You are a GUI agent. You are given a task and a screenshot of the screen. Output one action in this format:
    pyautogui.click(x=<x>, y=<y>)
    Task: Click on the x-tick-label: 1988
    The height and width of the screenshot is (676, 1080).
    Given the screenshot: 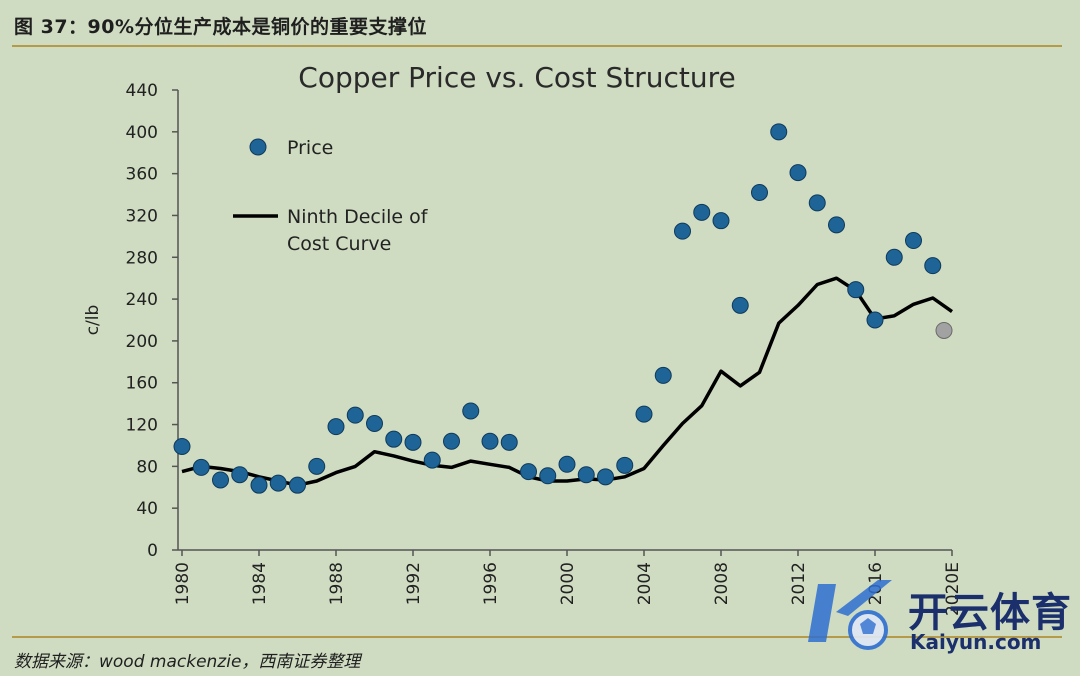 What is the action you would take?
    pyautogui.click(x=337, y=583)
    